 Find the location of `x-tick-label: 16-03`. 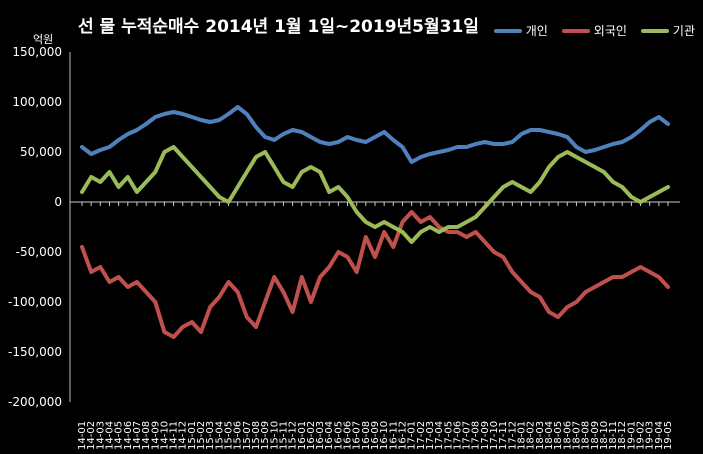

x-tick-label: 16-03 is located at coordinates (320, 435).